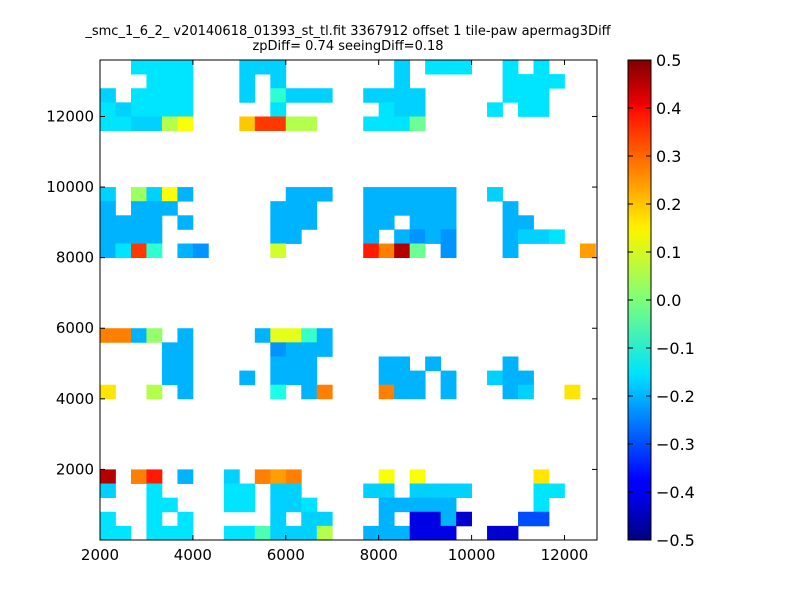 The image size is (800, 600). I want to click on colorbar-tick-label: 0.3, so click(668, 156).